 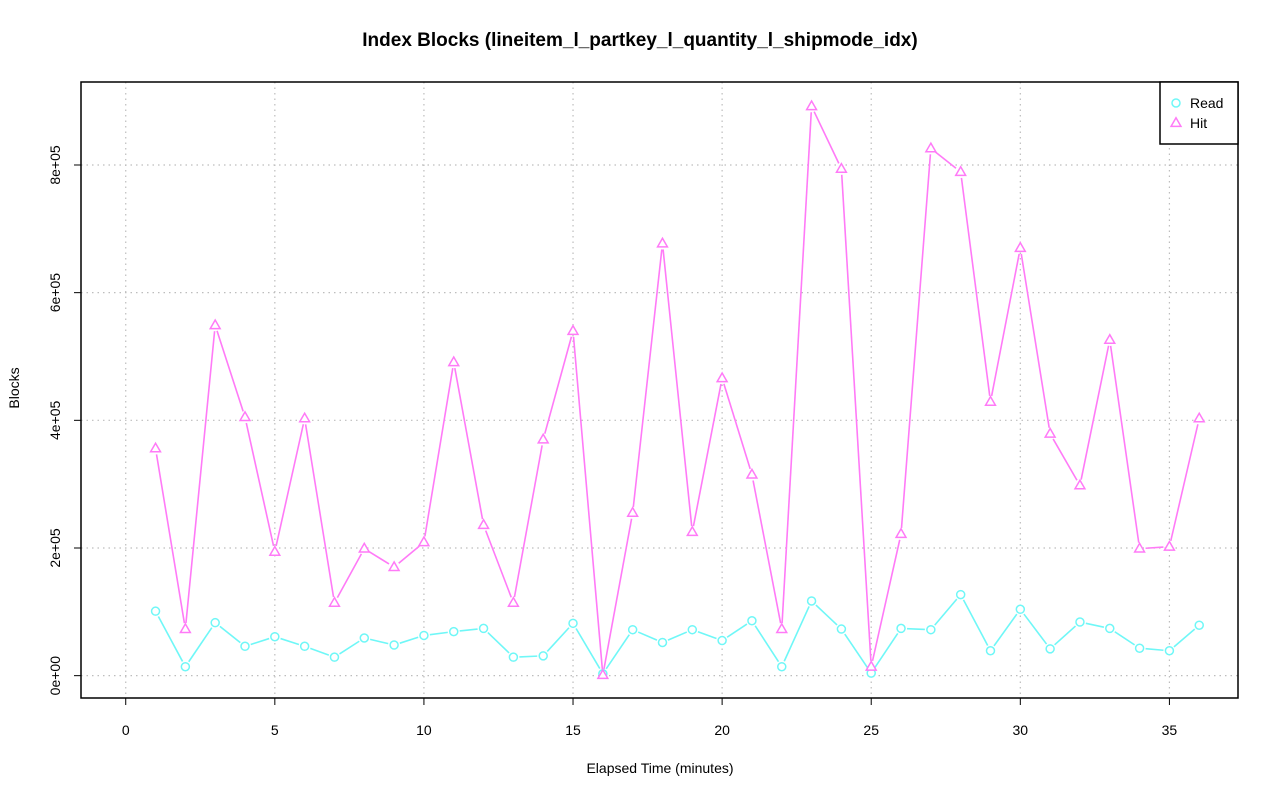 What do you see at coordinates (573, 730) in the screenshot?
I see `x-tick-label: 15` at bounding box center [573, 730].